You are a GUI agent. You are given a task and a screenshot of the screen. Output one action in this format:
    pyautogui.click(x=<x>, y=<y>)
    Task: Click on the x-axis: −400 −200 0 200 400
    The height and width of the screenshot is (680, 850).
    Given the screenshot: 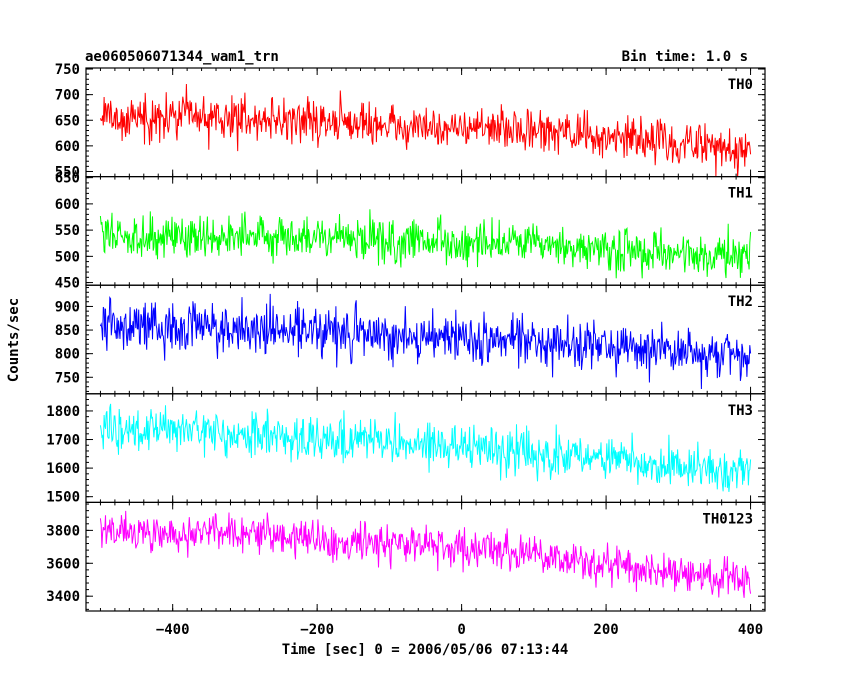 What is the action you would take?
    pyautogui.click(x=459, y=630)
    